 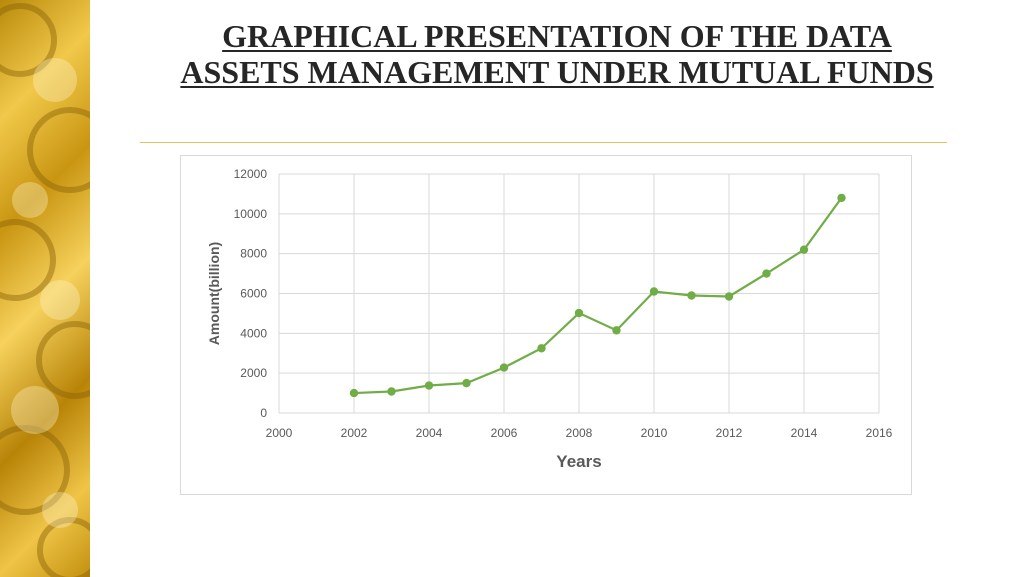 What do you see at coordinates (253, 373) in the screenshot?
I see `y-tick-label: 2000` at bounding box center [253, 373].